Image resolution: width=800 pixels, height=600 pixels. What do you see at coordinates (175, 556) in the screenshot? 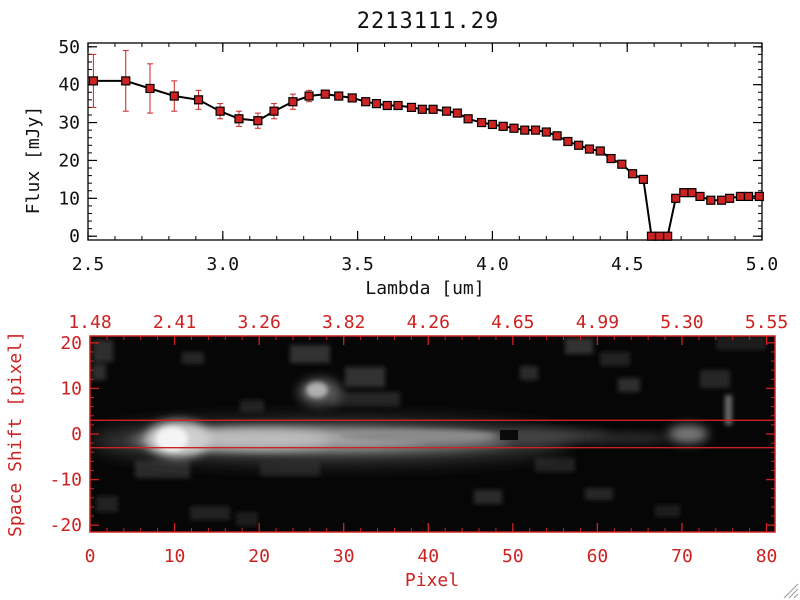
I see `bottom-x-tick-label: 10` at bounding box center [175, 556].